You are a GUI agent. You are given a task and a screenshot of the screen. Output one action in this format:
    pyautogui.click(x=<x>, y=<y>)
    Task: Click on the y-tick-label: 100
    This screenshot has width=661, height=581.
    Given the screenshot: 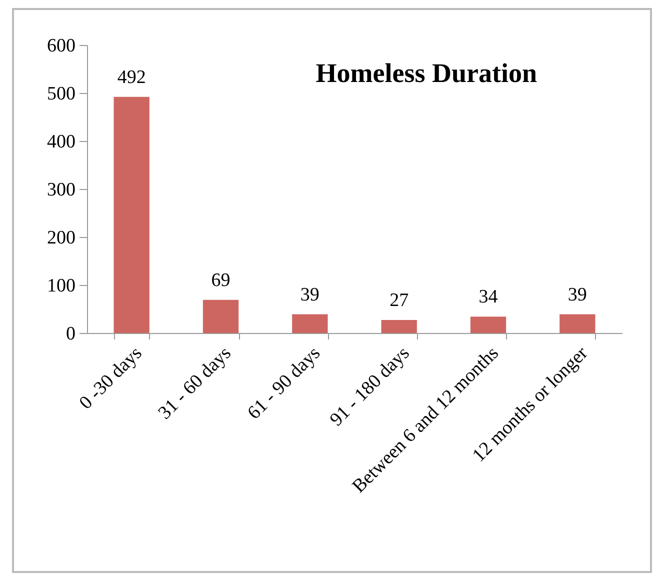 What is the action you would take?
    pyautogui.click(x=61, y=286)
    